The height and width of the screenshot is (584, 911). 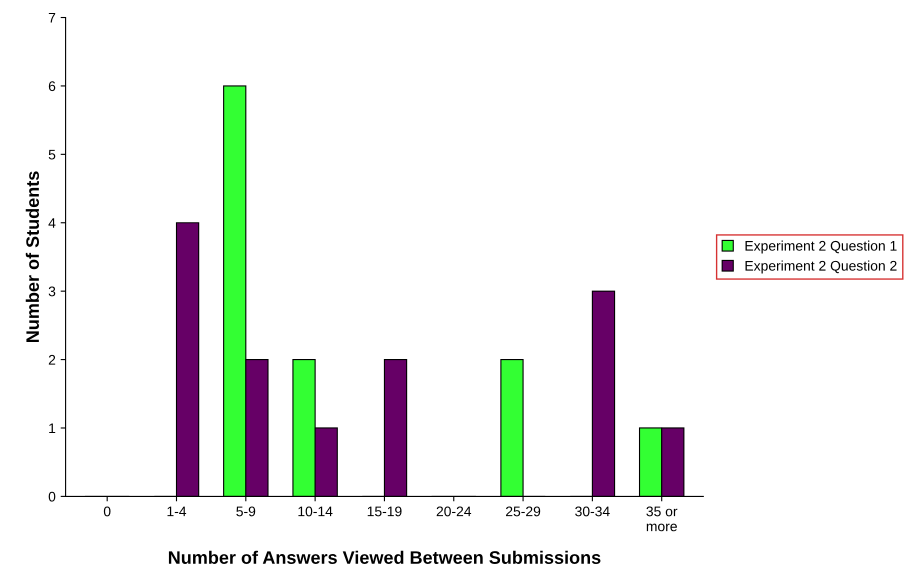 I want to click on y-tick-label: 6, so click(x=52, y=86).